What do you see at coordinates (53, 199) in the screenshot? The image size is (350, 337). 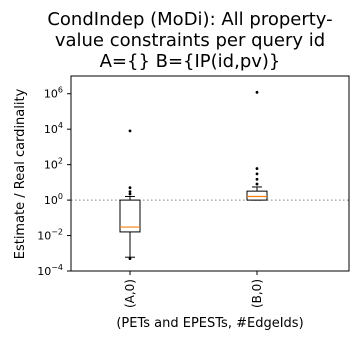 I see `y-tick-label-2: 10⁰` at bounding box center [53, 199].